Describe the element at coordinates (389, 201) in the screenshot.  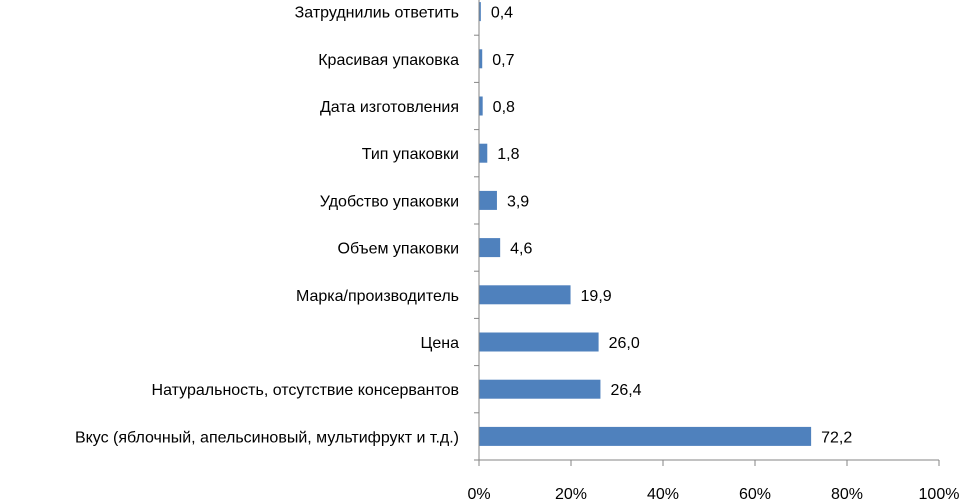
I see `category-label: Удобство упаковки` at that location.